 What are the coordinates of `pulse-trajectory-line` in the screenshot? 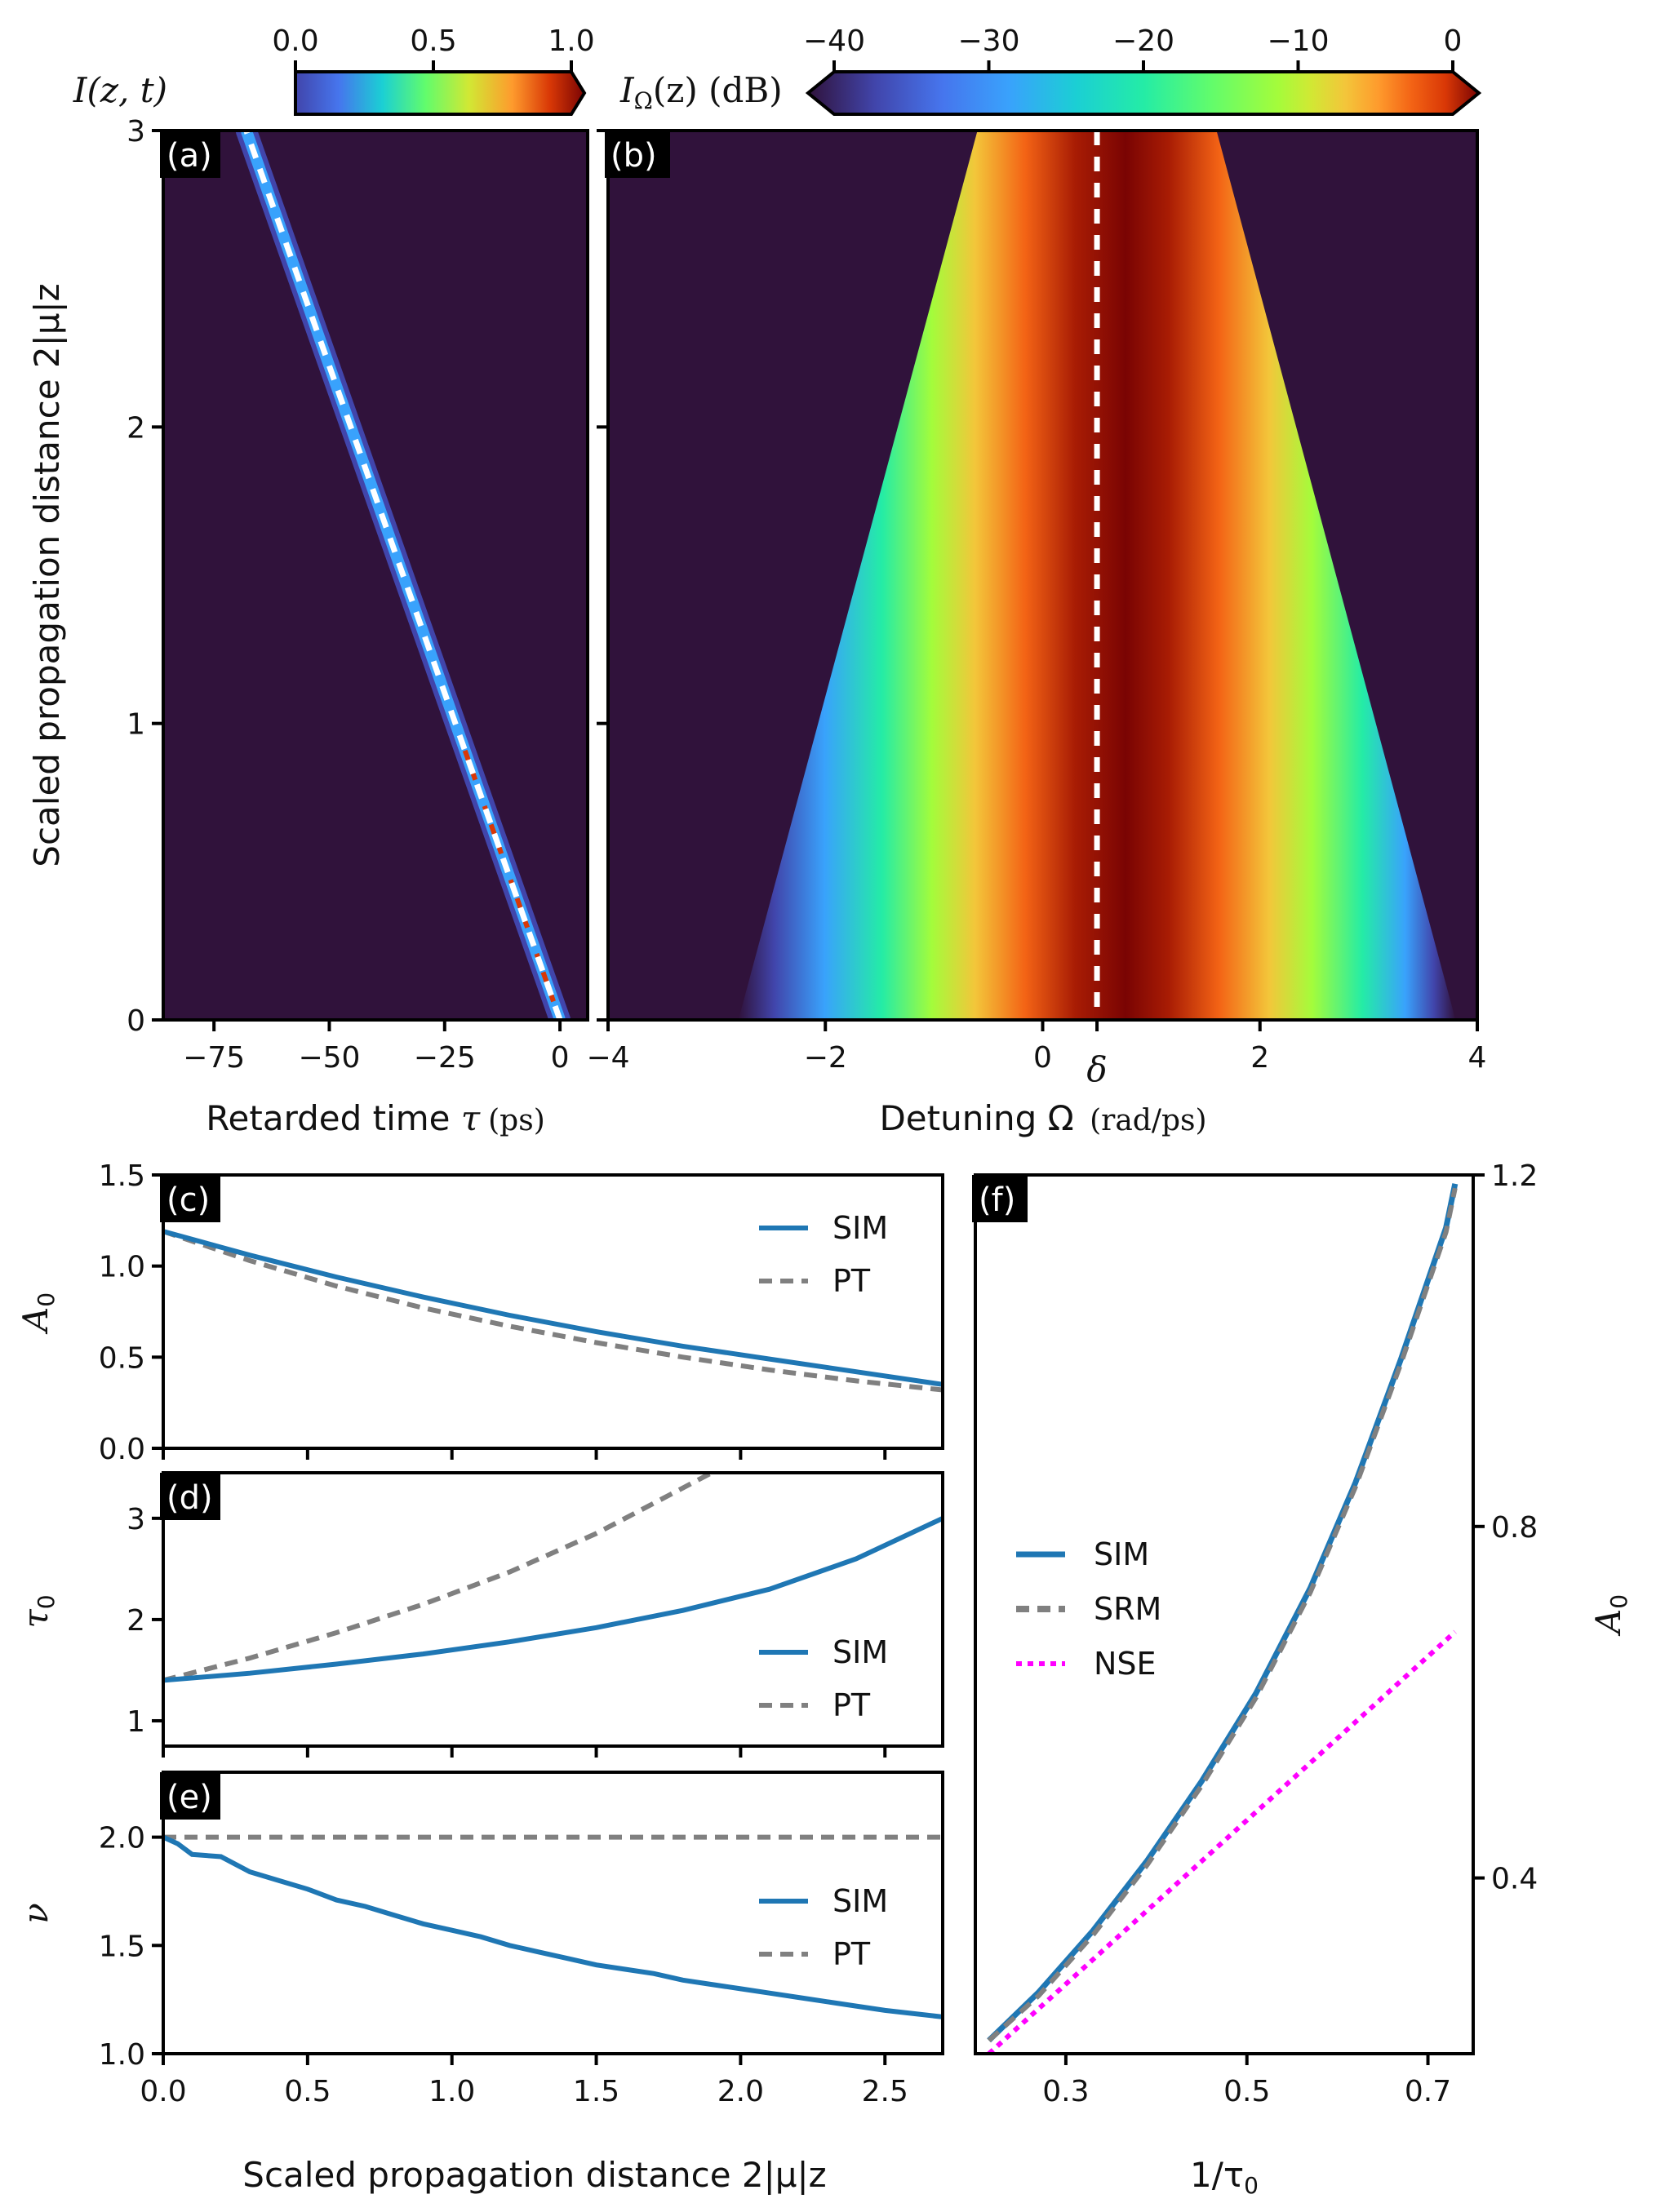 It's located at (403, 575).